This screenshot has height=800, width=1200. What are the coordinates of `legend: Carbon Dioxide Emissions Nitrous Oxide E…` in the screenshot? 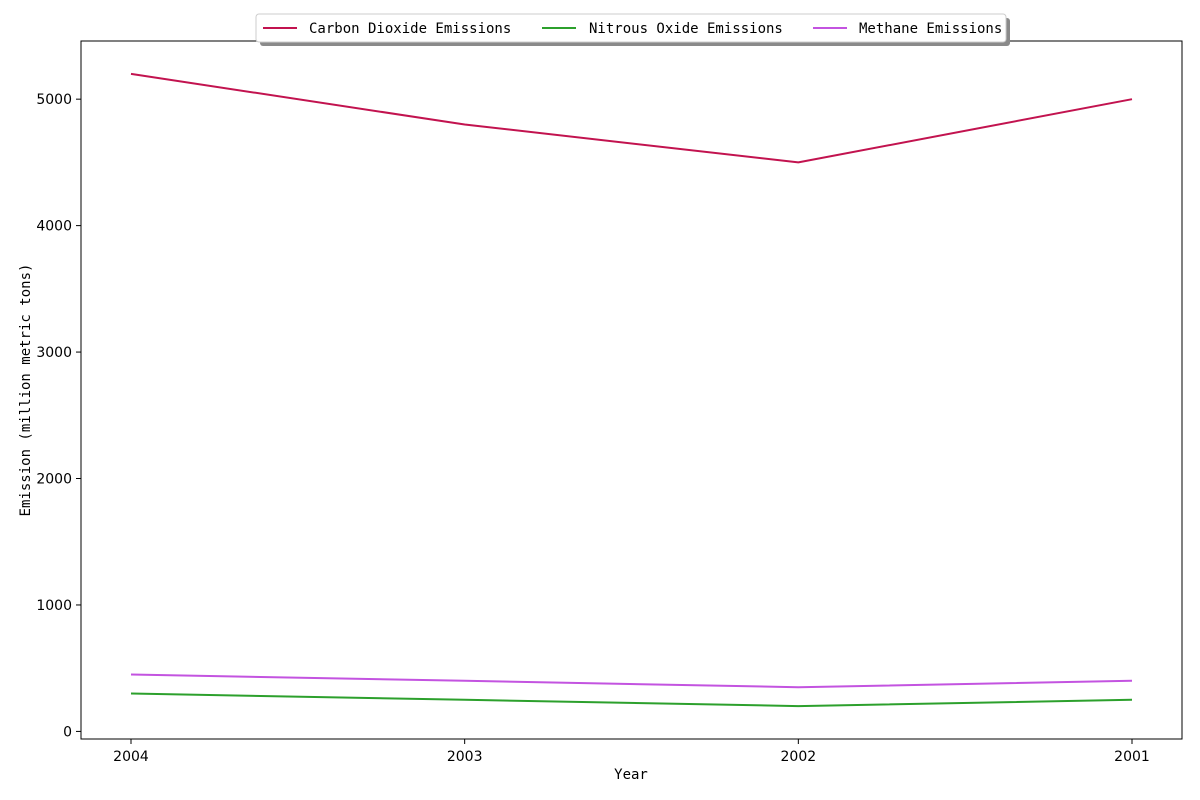 It's located at (632, 29).